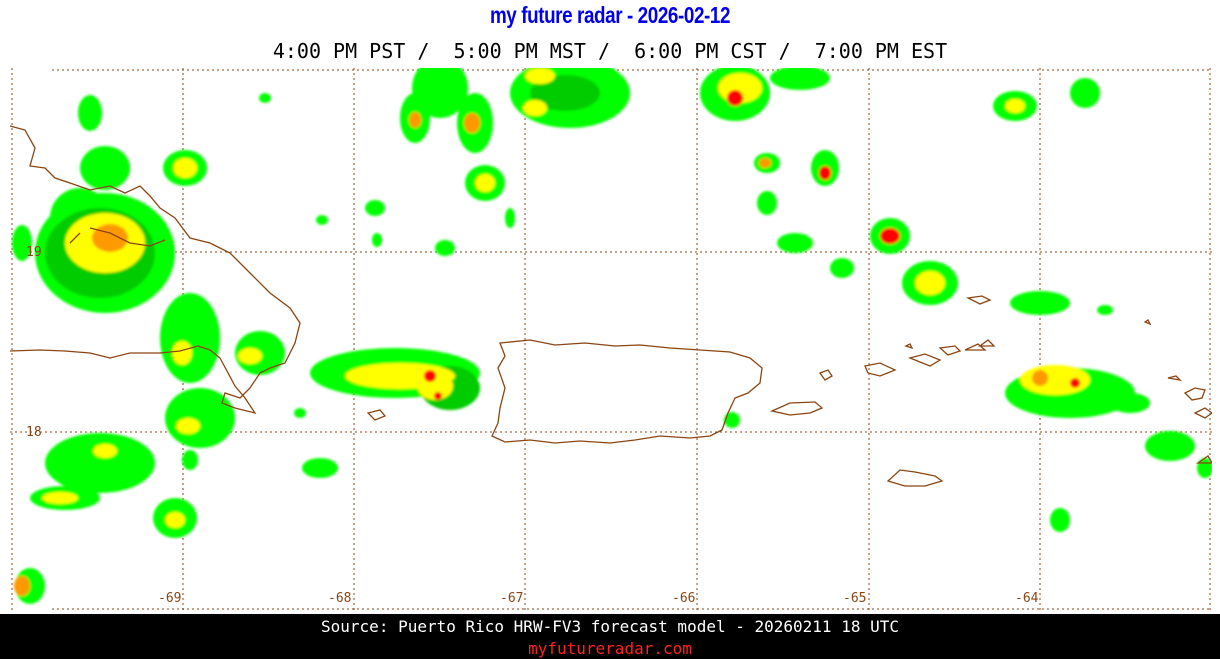  I want to click on echo-north, so click(473, 162).